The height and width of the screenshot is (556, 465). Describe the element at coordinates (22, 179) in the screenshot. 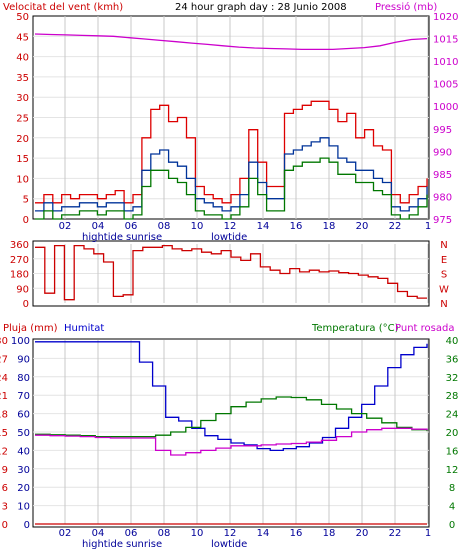

I see `wind-panel-left-tick: 10` at that location.